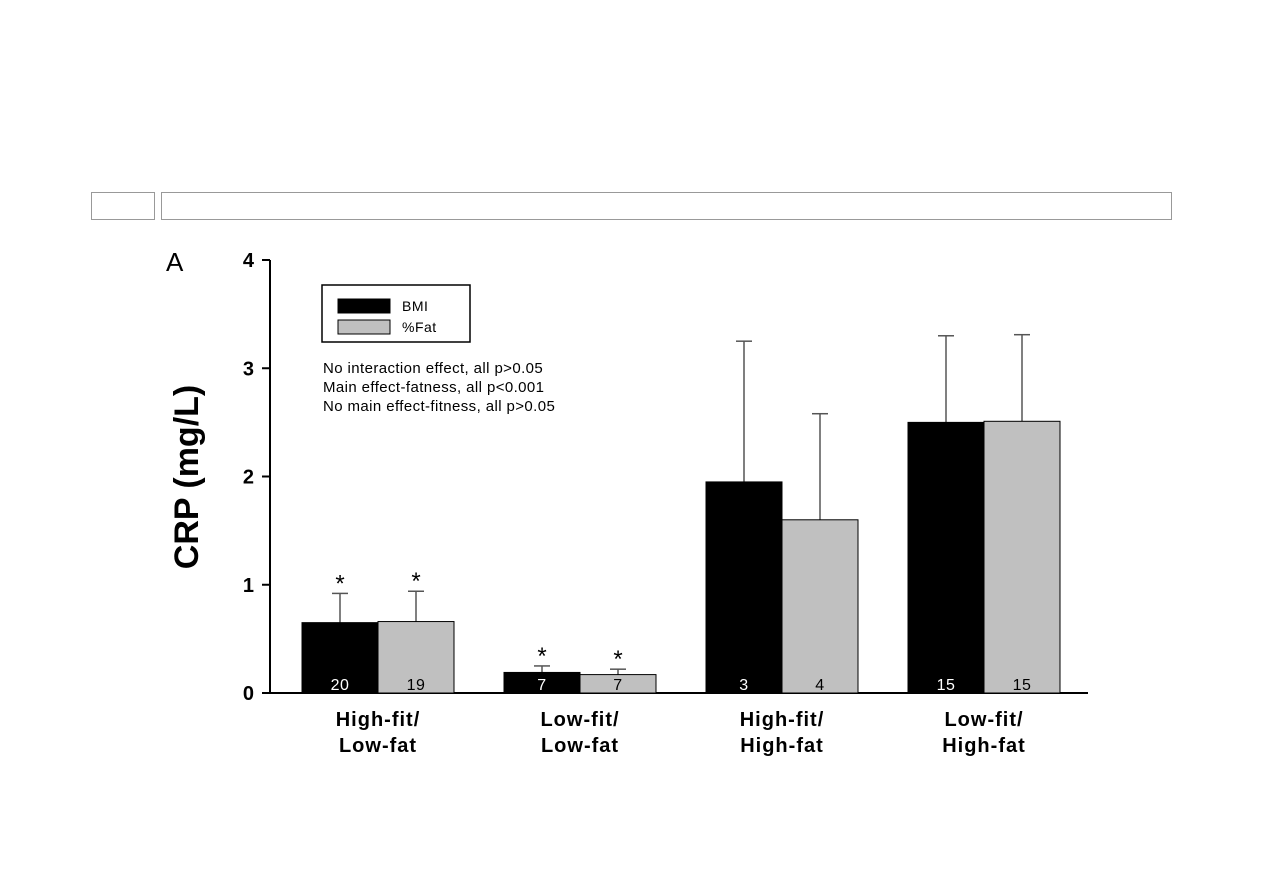 This screenshot has width=1263, height=893. What do you see at coordinates (819, 685) in the screenshot?
I see `sample-size-label: 4` at bounding box center [819, 685].